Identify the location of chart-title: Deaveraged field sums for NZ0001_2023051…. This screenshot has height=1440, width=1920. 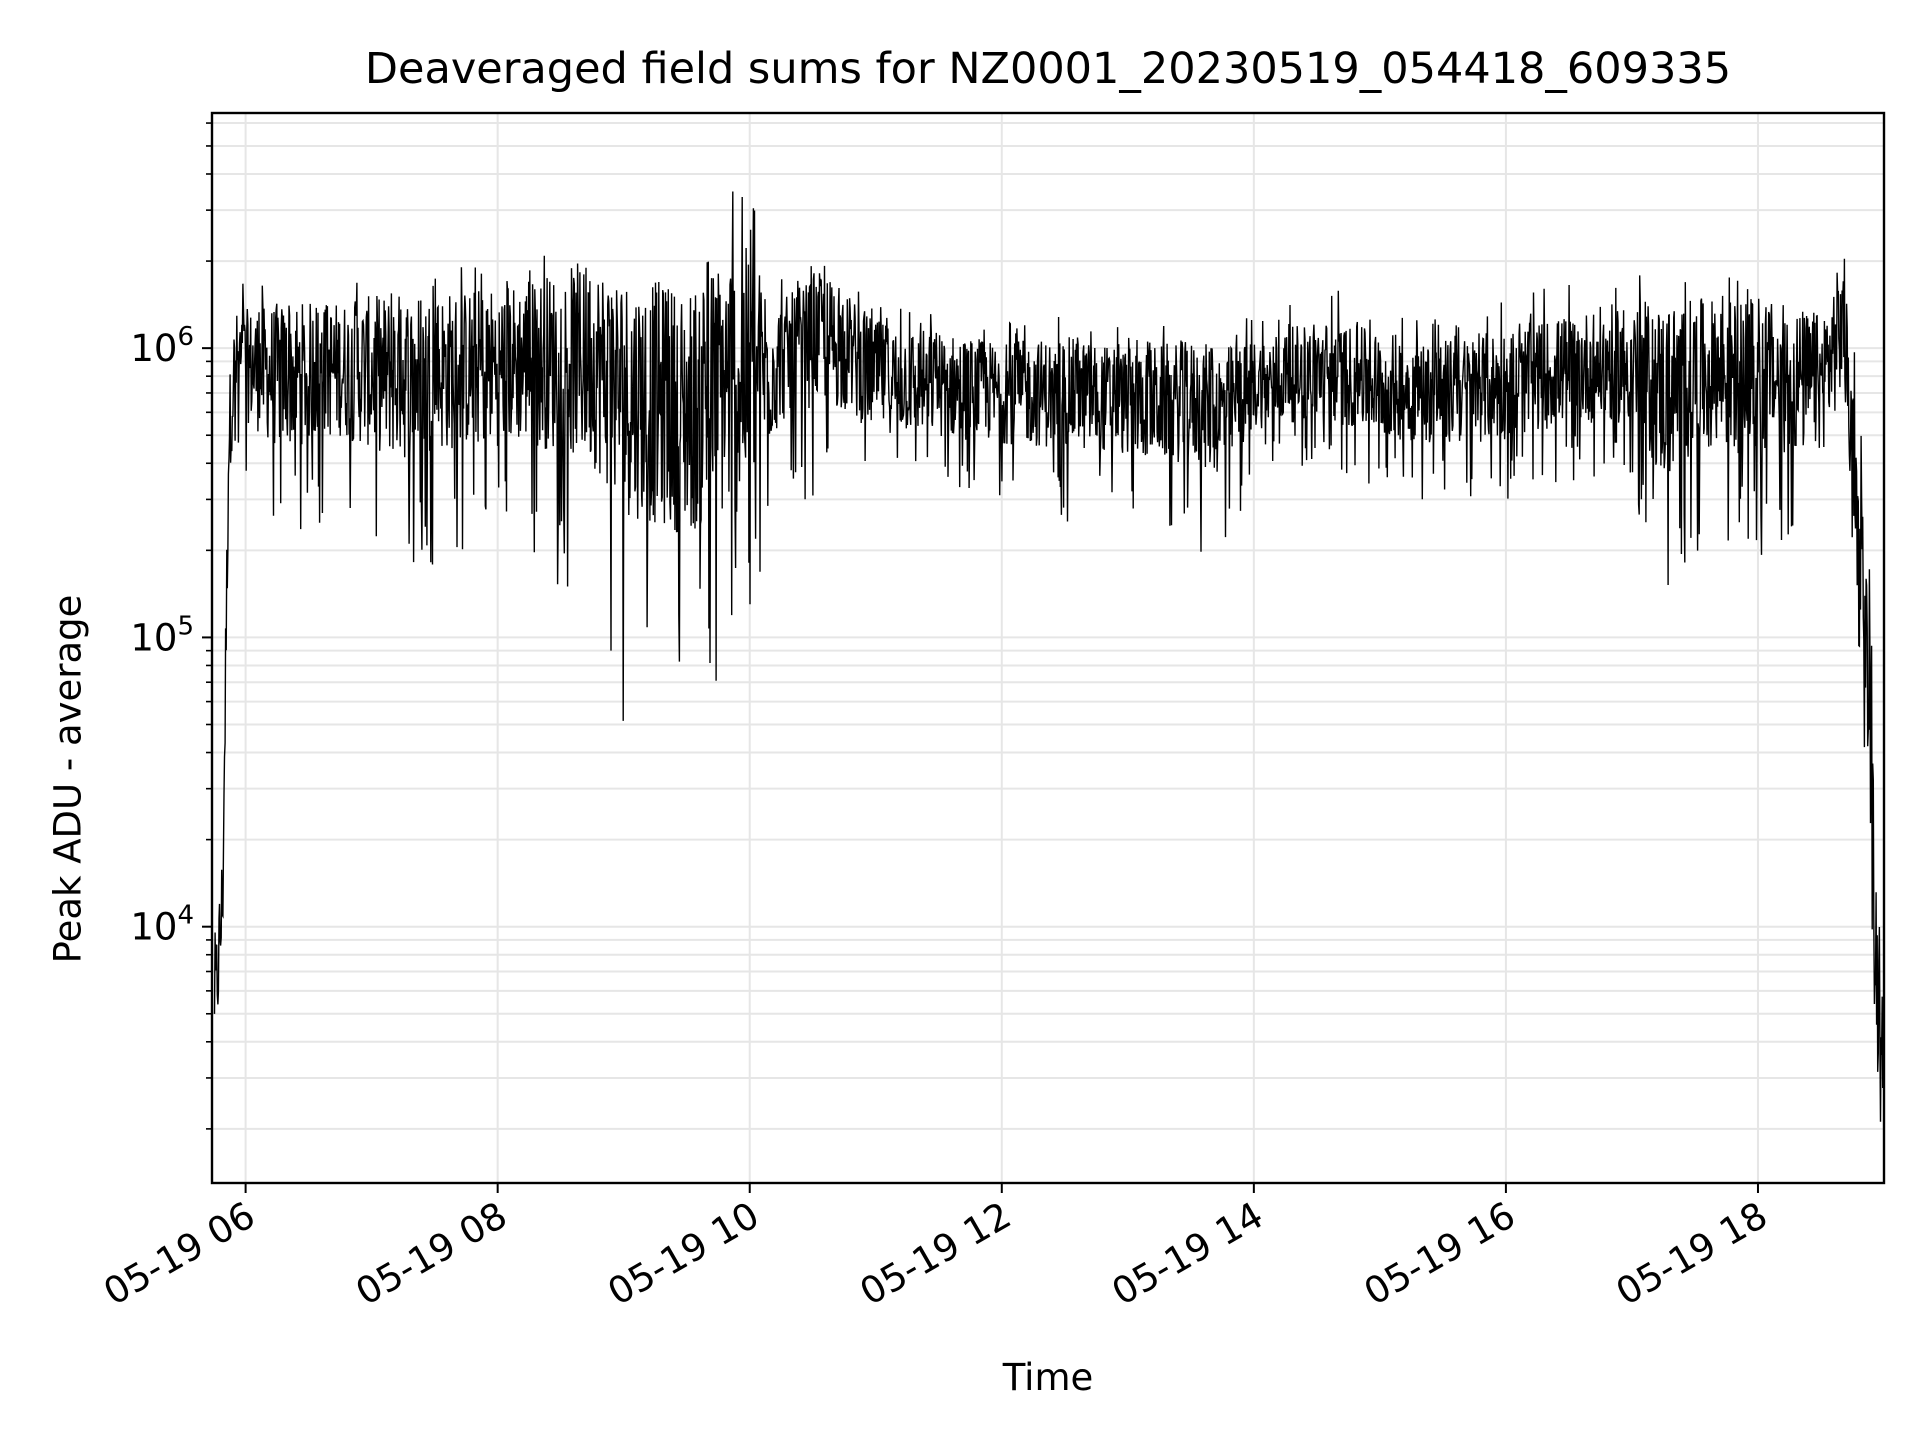
(1048, 69).